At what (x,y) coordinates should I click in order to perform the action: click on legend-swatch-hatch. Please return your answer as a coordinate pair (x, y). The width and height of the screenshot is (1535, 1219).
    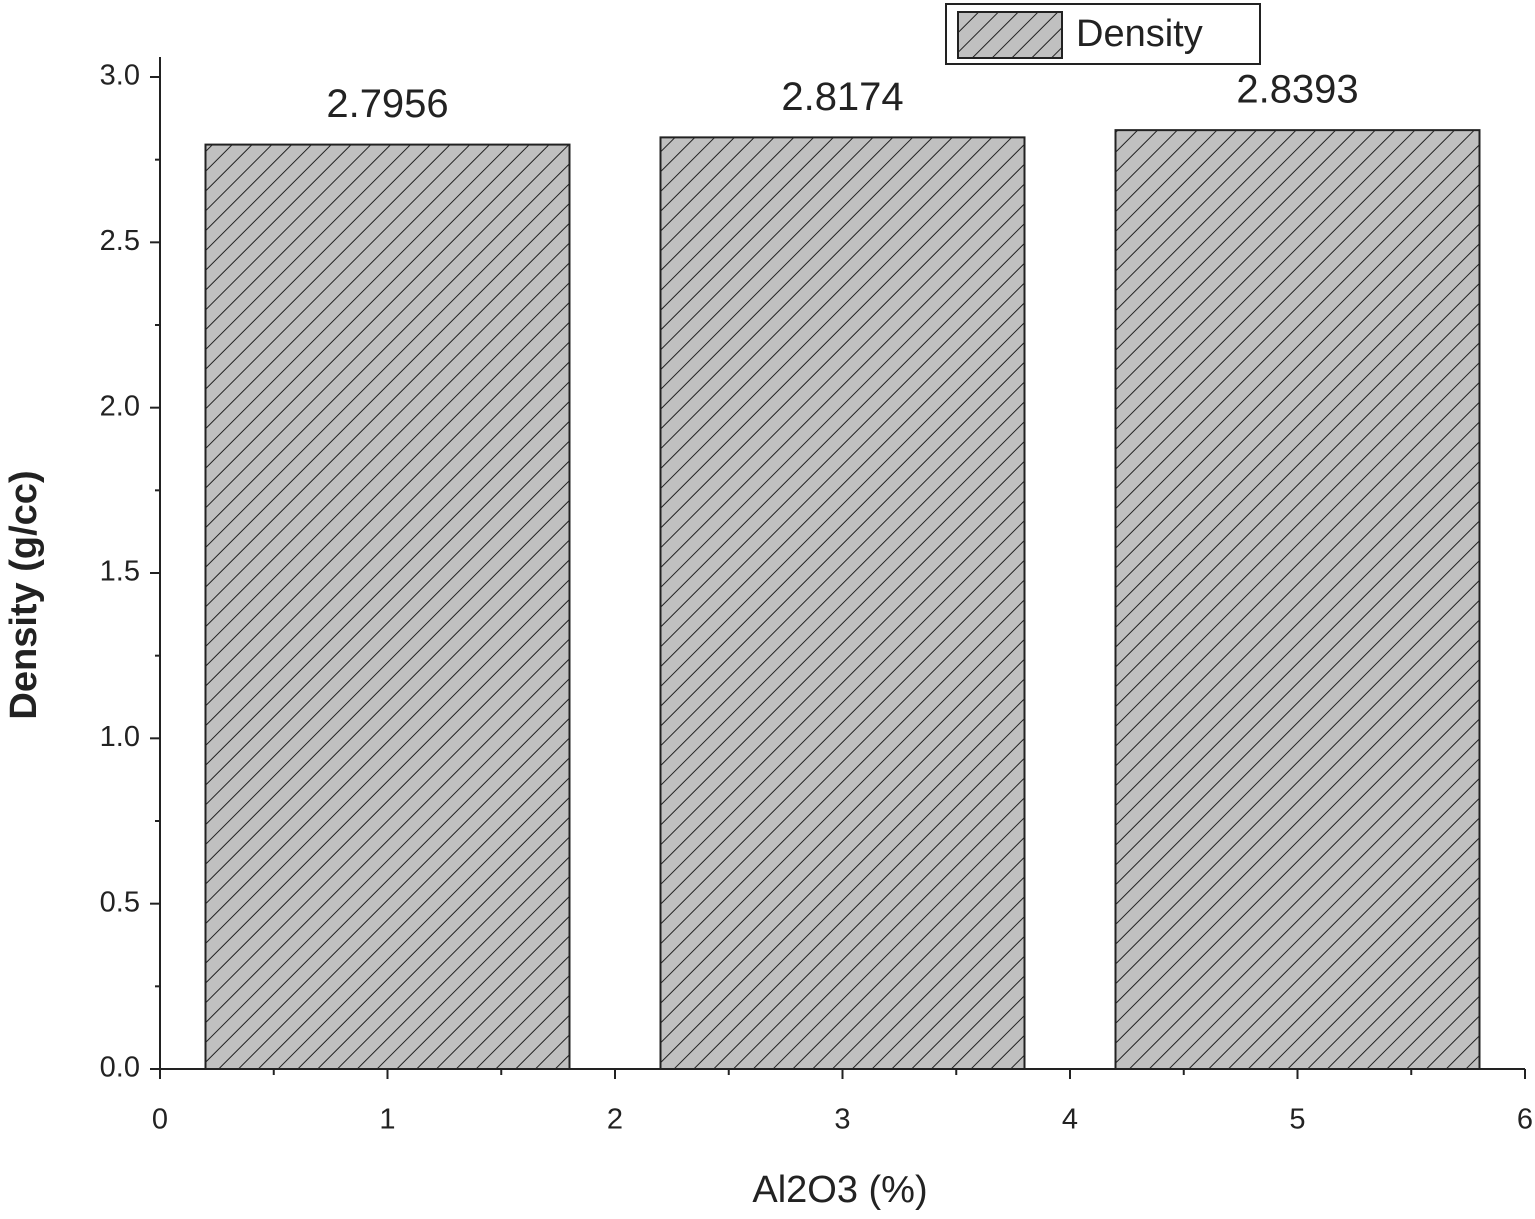
    Looking at the image, I should click on (1010, 35).